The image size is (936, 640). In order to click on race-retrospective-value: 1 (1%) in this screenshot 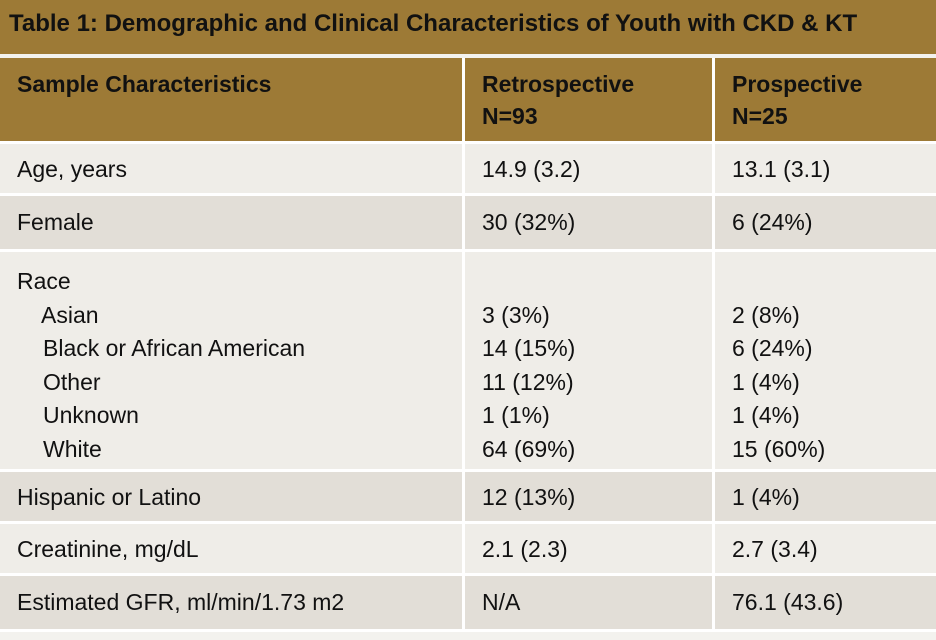, I will do `click(516, 415)`.